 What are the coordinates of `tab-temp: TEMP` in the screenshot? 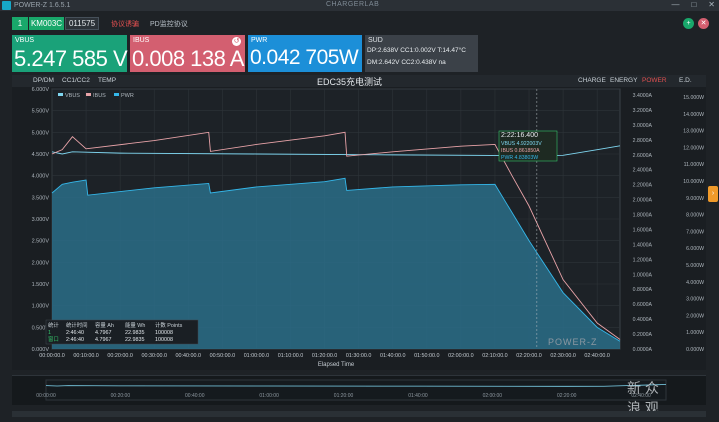 It's located at (107, 80).